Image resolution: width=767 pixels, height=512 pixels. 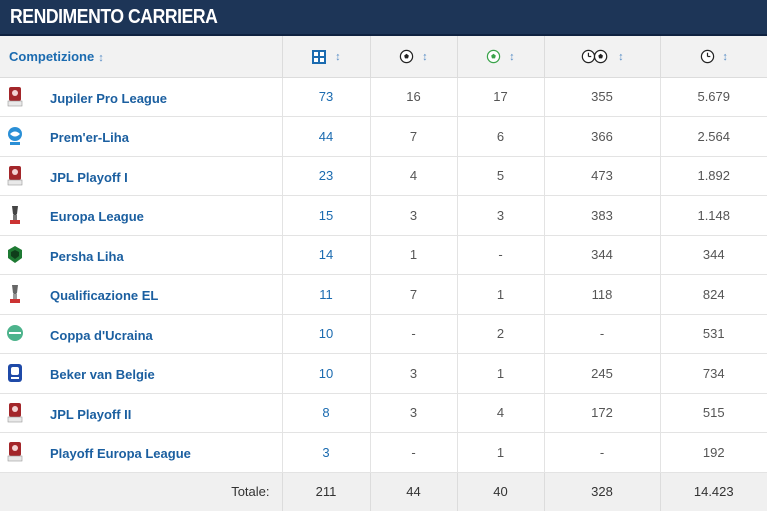 I want to click on competition-cell: Playoff Europa League, so click(x=141, y=452).